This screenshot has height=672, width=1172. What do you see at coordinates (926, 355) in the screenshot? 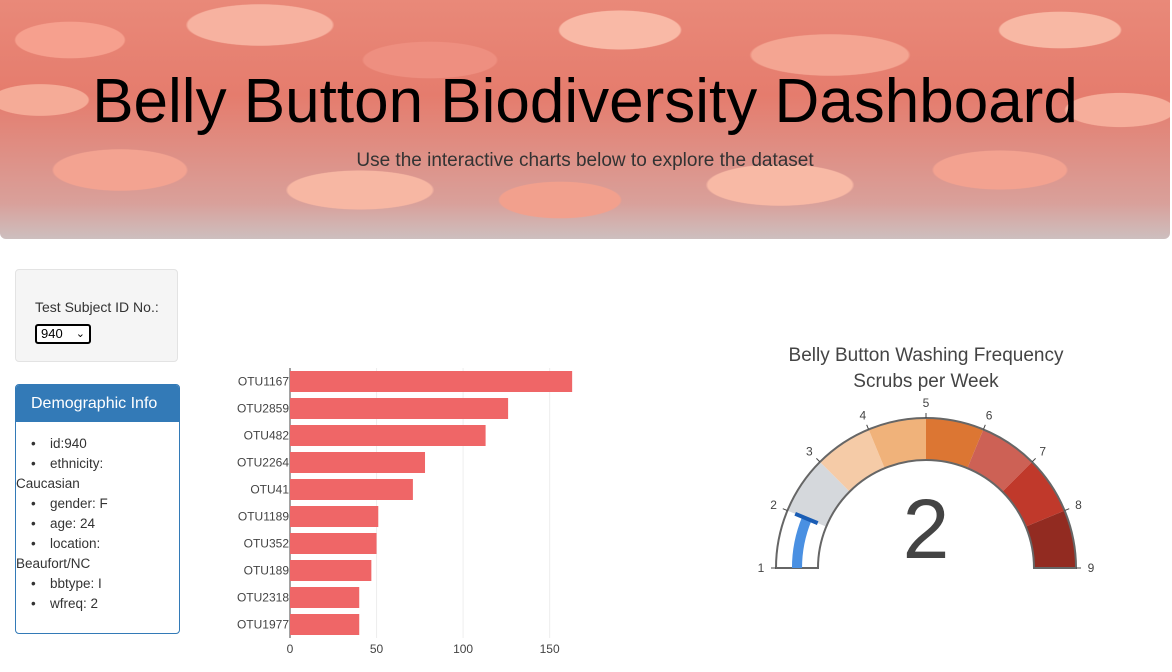
I see `gauge-title: Belly Button Washing Frequency` at bounding box center [926, 355].